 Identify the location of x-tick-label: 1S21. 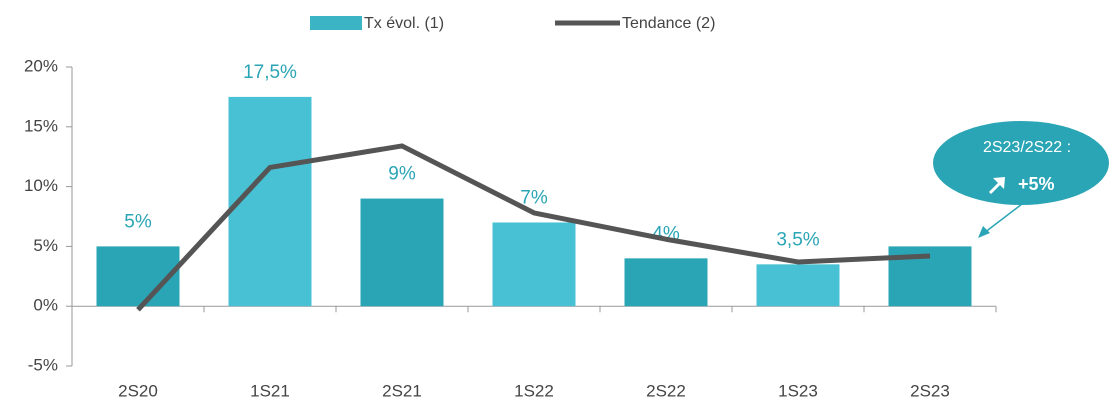
(270, 390).